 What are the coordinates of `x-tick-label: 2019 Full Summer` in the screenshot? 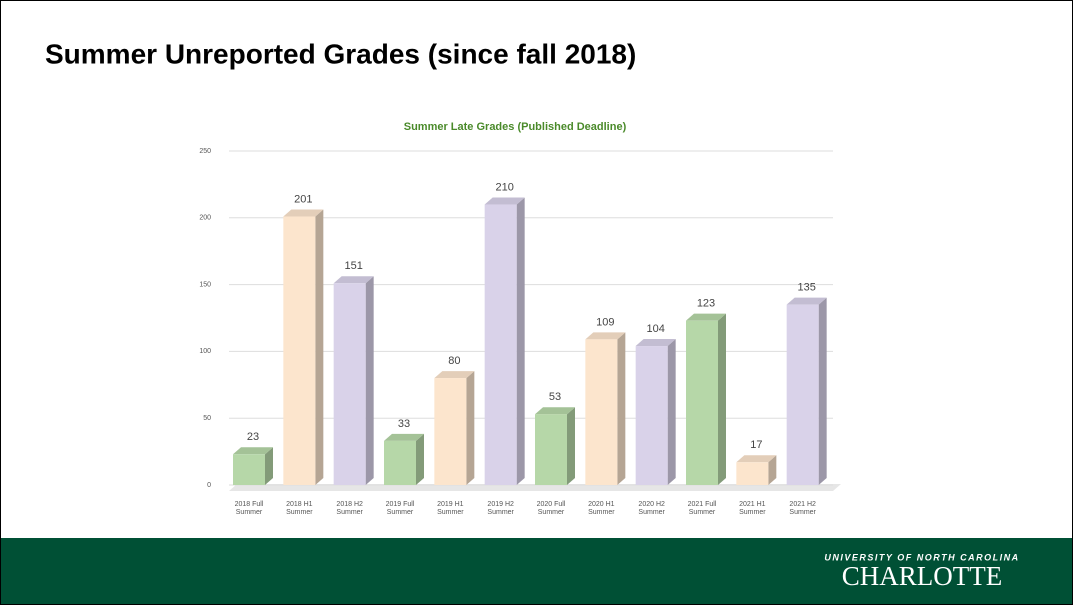 It's located at (400, 508).